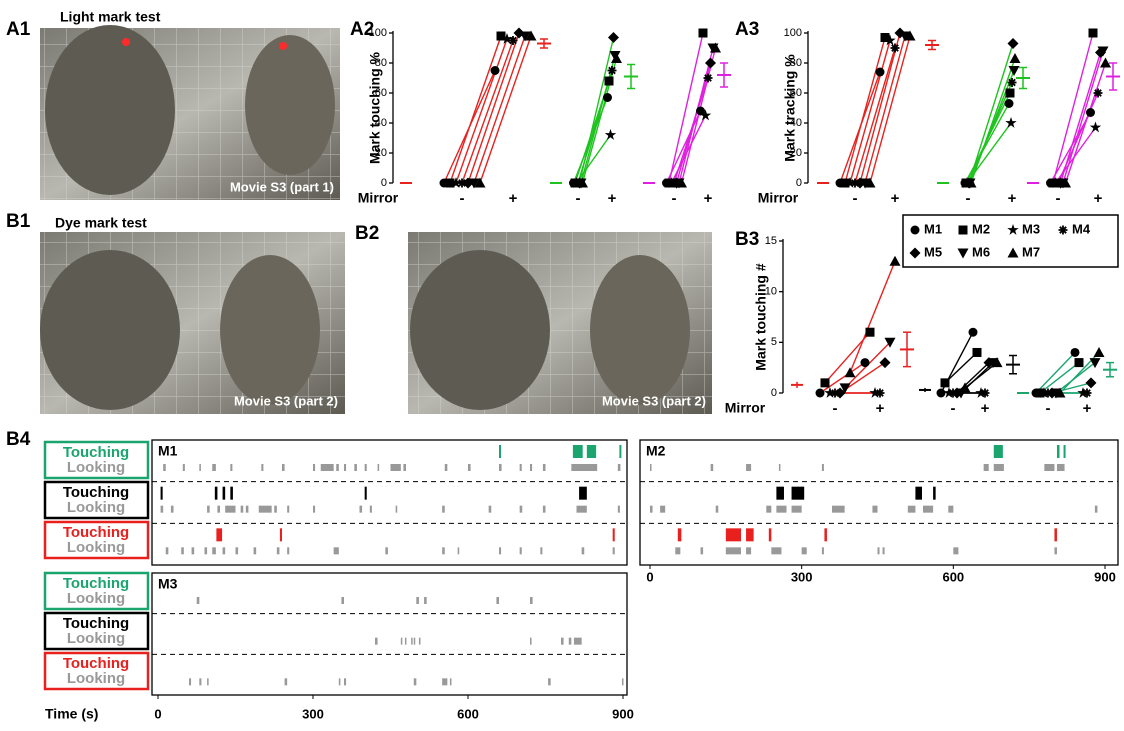 This screenshot has height=731, width=1124. I want to click on x-tick-label: 900, so click(1105, 576).